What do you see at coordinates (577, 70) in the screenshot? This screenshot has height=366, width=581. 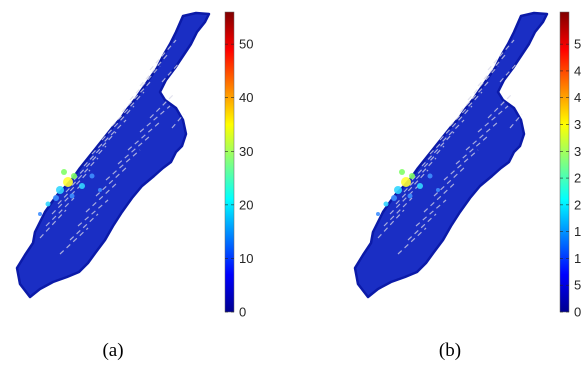 I see `colorbar-tick-label-b-9: 45` at bounding box center [577, 70].